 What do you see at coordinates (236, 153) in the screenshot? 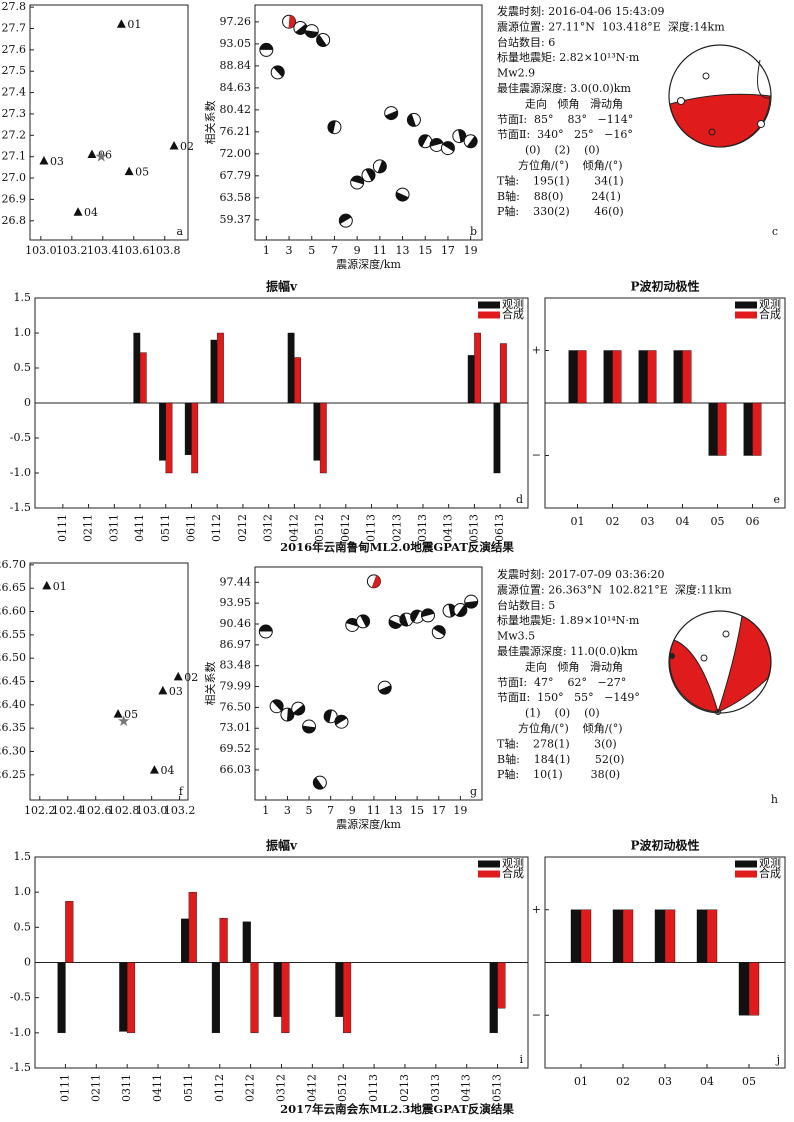
I see `y-tick-label: 72.00` at bounding box center [236, 153].